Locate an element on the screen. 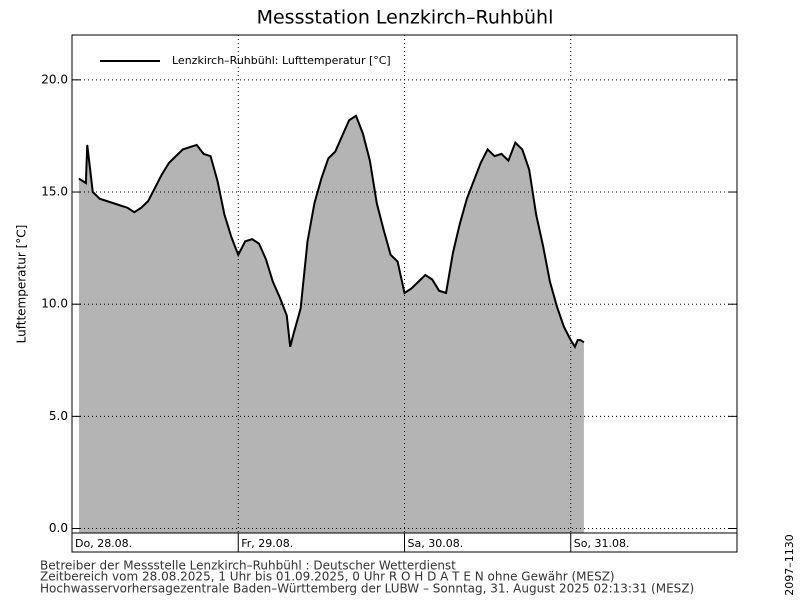 Image resolution: width=800 pixels, height=600 pixels. y-tick-label: 0.0 is located at coordinates (58, 528).